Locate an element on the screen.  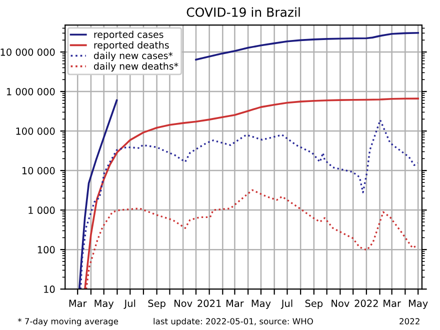
y-tick-label: 10 000 000 is located at coordinates (27, 52).